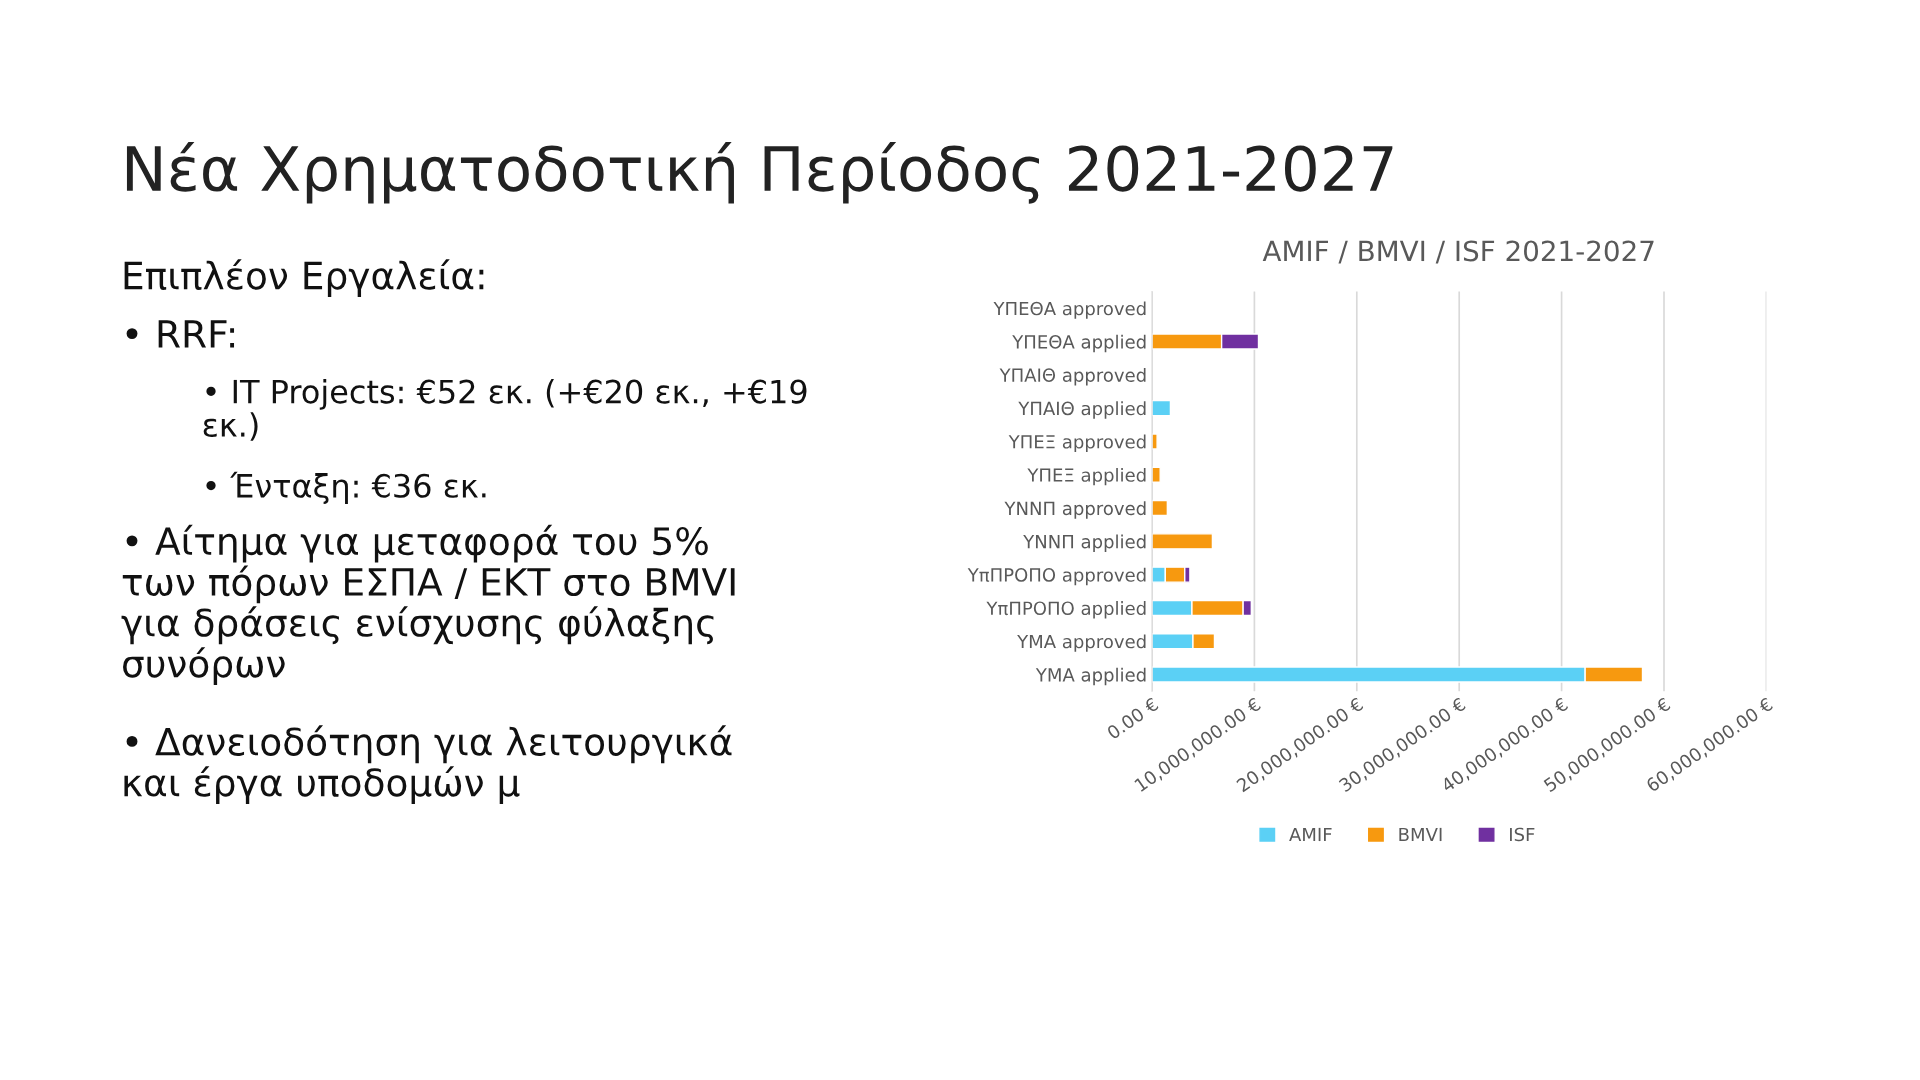 This screenshot has height=1080, width=1920. Describe the element at coordinates (1066, 610) in the screenshot. I see `y-tick-label: ΥπΠΡΟΠΟ applied` at that location.